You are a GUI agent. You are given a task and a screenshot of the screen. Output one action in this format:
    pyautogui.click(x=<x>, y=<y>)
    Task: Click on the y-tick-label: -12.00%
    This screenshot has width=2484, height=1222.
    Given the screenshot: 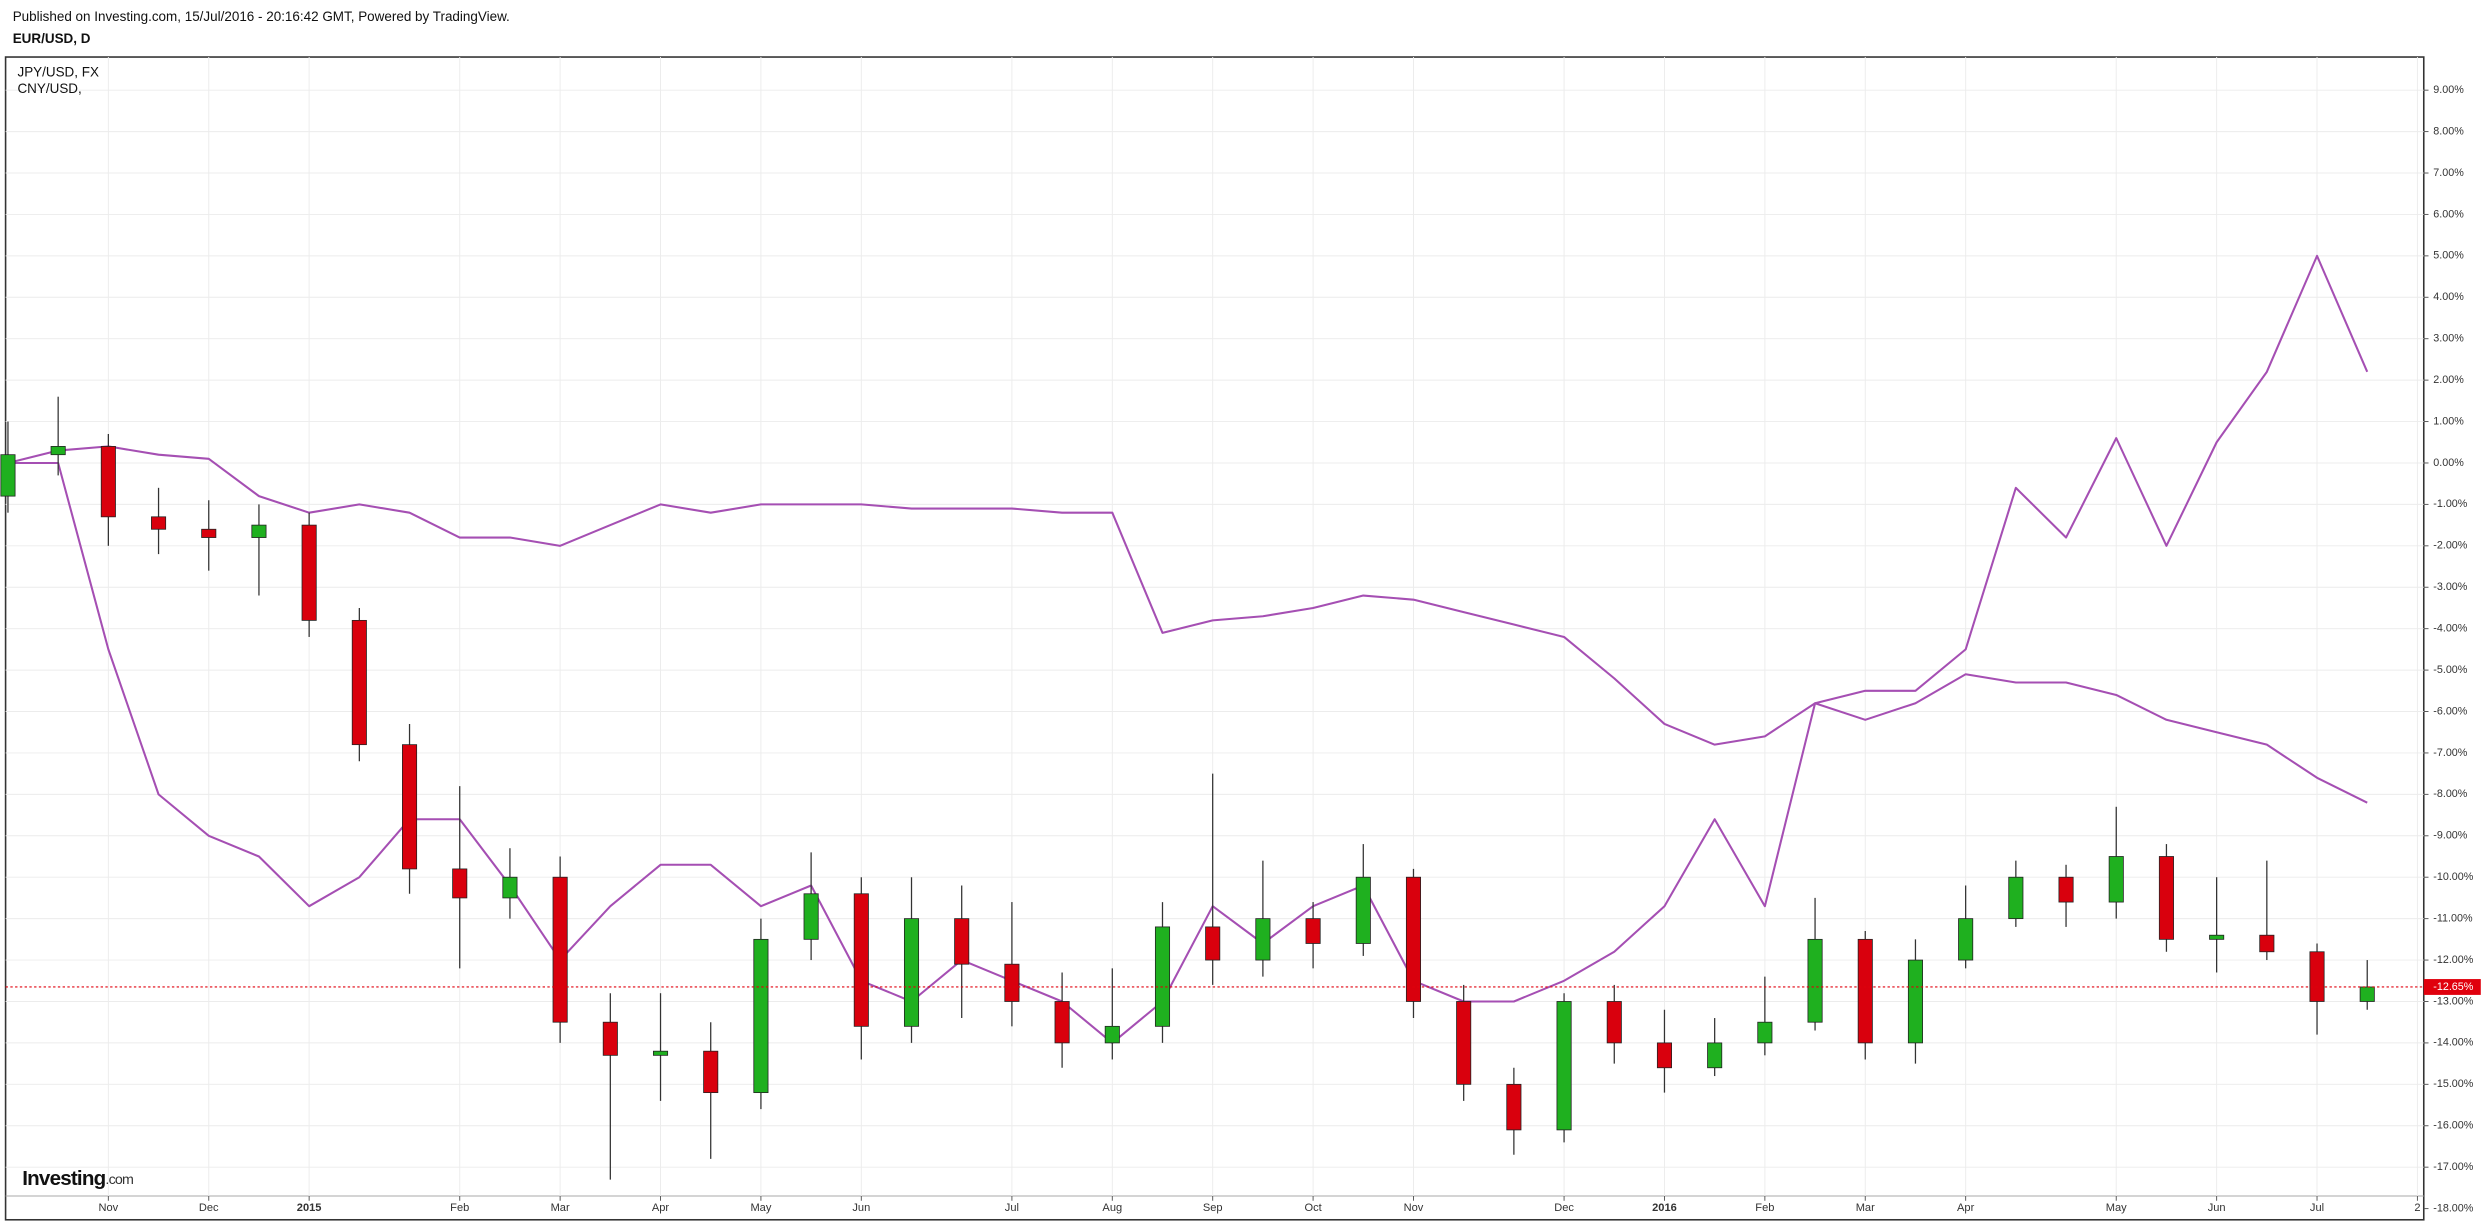 What is the action you would take?
    pyautogui.click(x=2453, y=960)
    